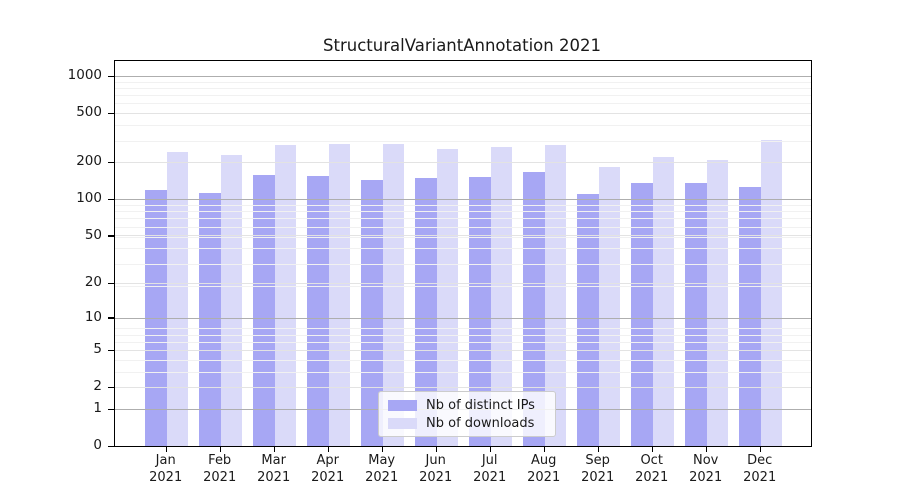 This screenshot has width=900, height=500. What do you see at coordinates (760, 460) in the screenshot?
I see `x-tick-month: Dec` at bounding box center [760, 460].